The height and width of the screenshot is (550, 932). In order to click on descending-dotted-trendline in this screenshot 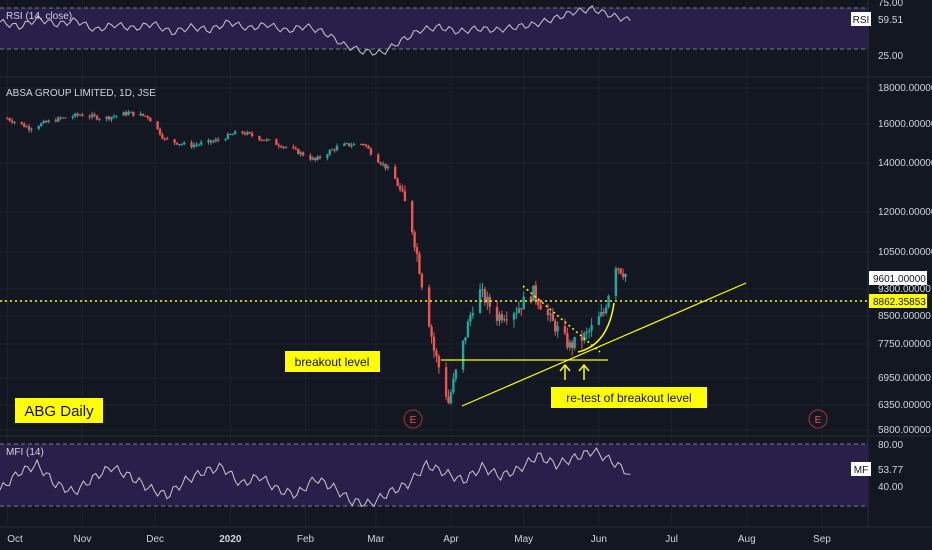, I will do `click(561, 319)`.